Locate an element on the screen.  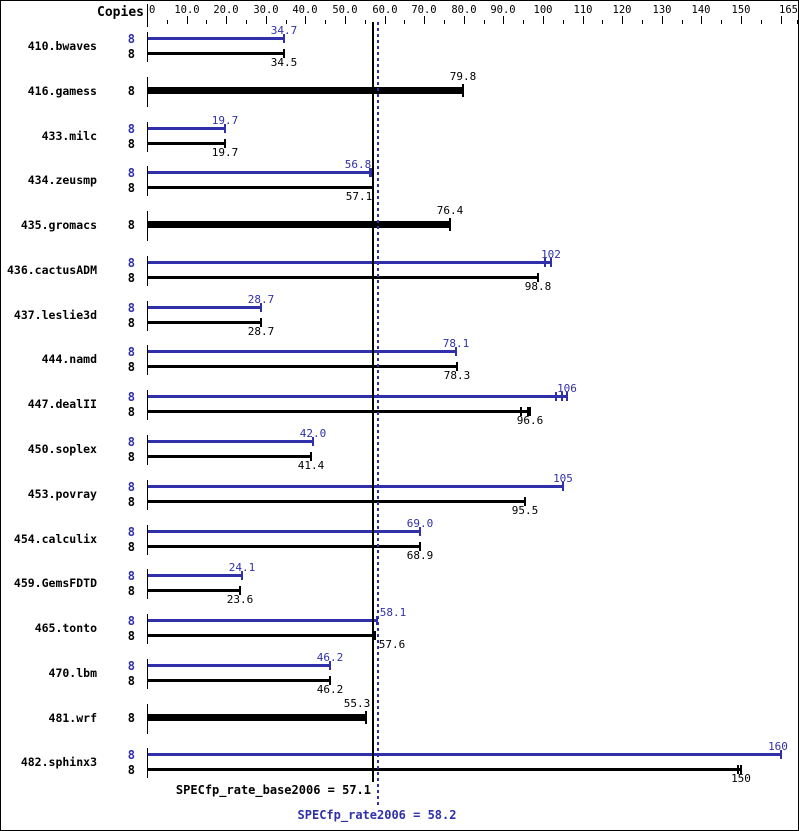
benchmark-name: 453.povray is located at coordinates (62, 493).